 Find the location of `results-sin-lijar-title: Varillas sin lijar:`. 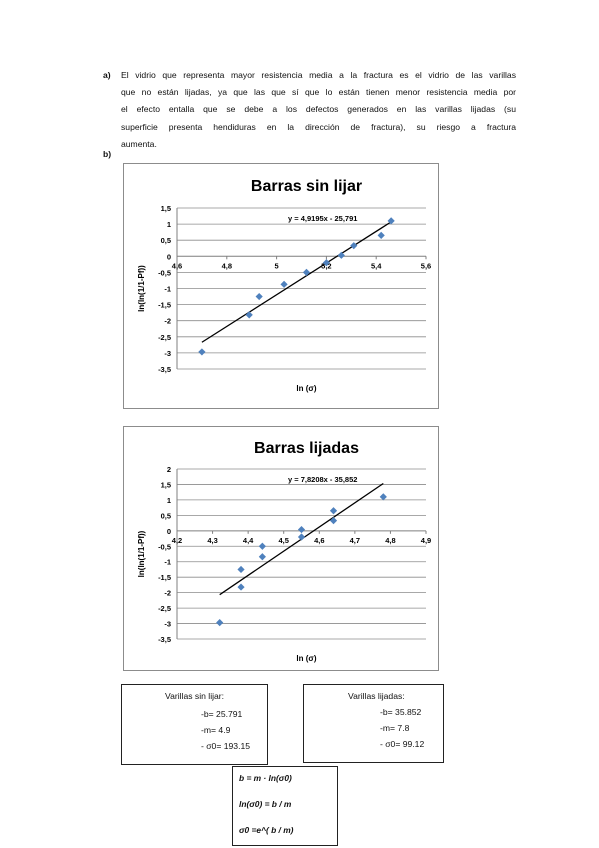

results-sin-lijar-title: Varillas sin lijar: is located at coordinates (195, 696).